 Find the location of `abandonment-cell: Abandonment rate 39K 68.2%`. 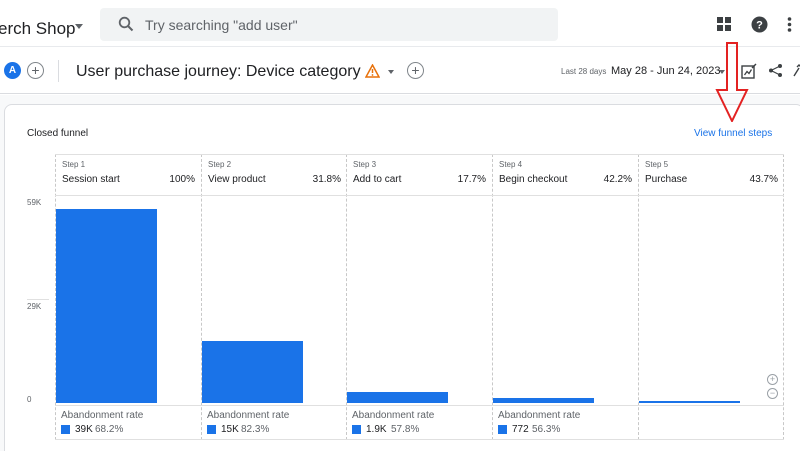

abandonment-cell: Abandonment rate 39K 68.2% is located at coordinates (128, 422).